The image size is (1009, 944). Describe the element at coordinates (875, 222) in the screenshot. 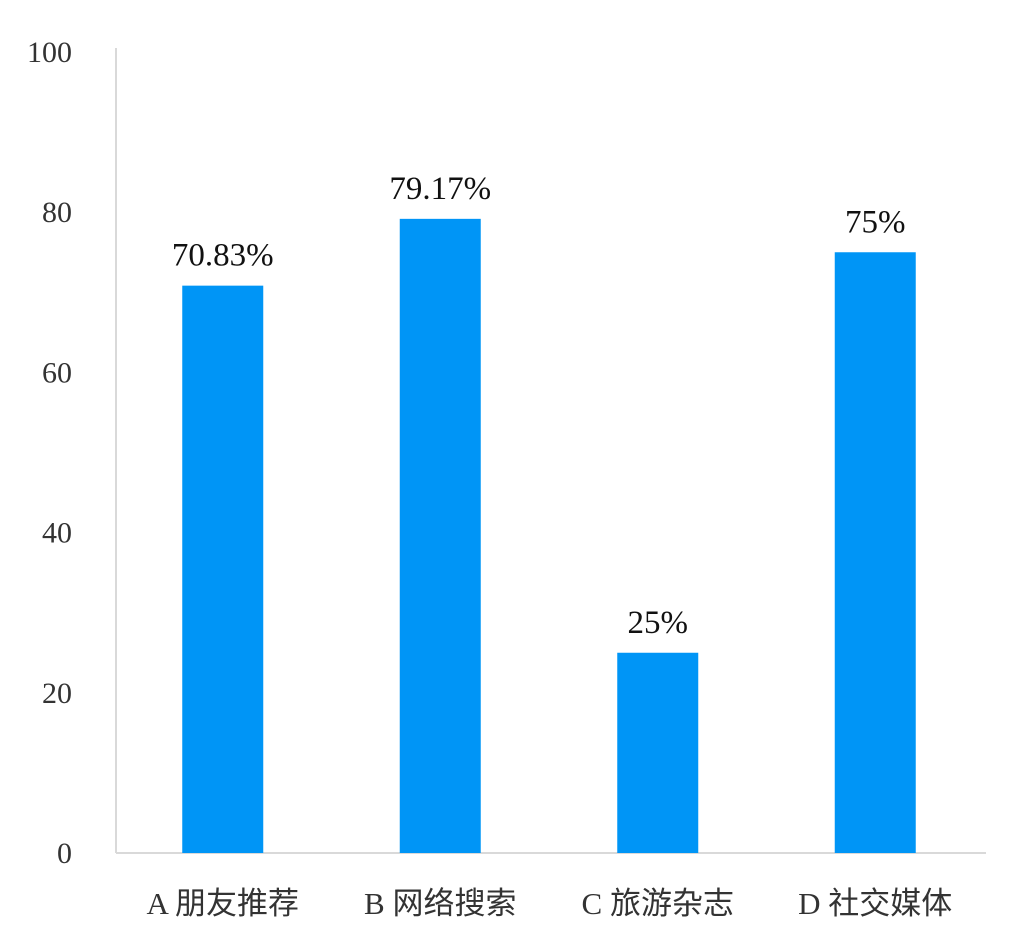

I see `bar-data-label: 75%` at that location.